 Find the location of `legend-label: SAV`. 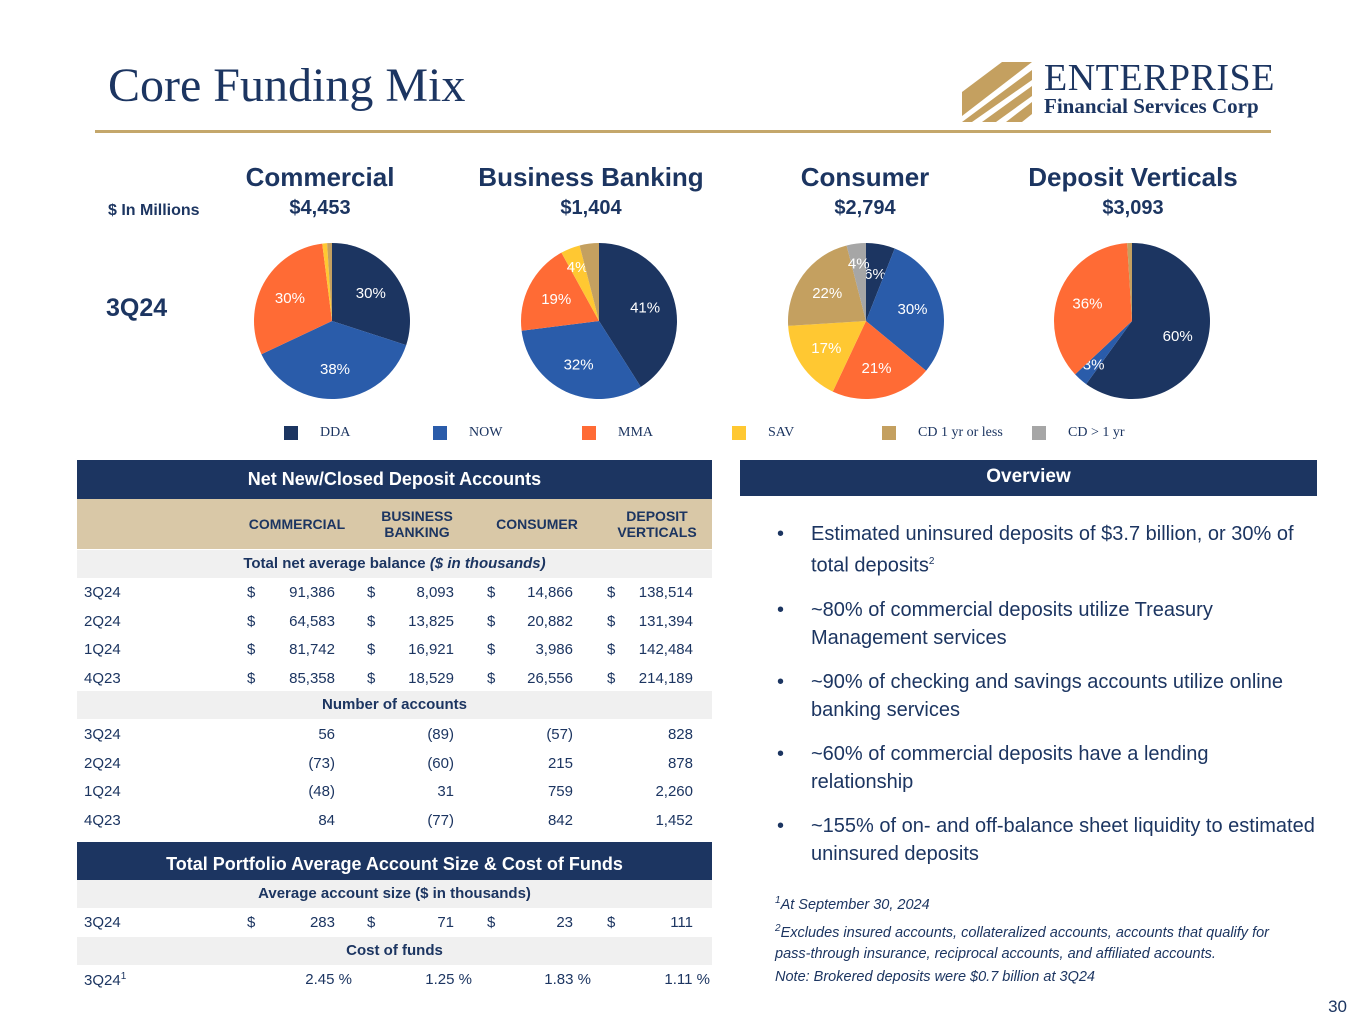

legend-label: SAV is located at coordinates (781, 432).